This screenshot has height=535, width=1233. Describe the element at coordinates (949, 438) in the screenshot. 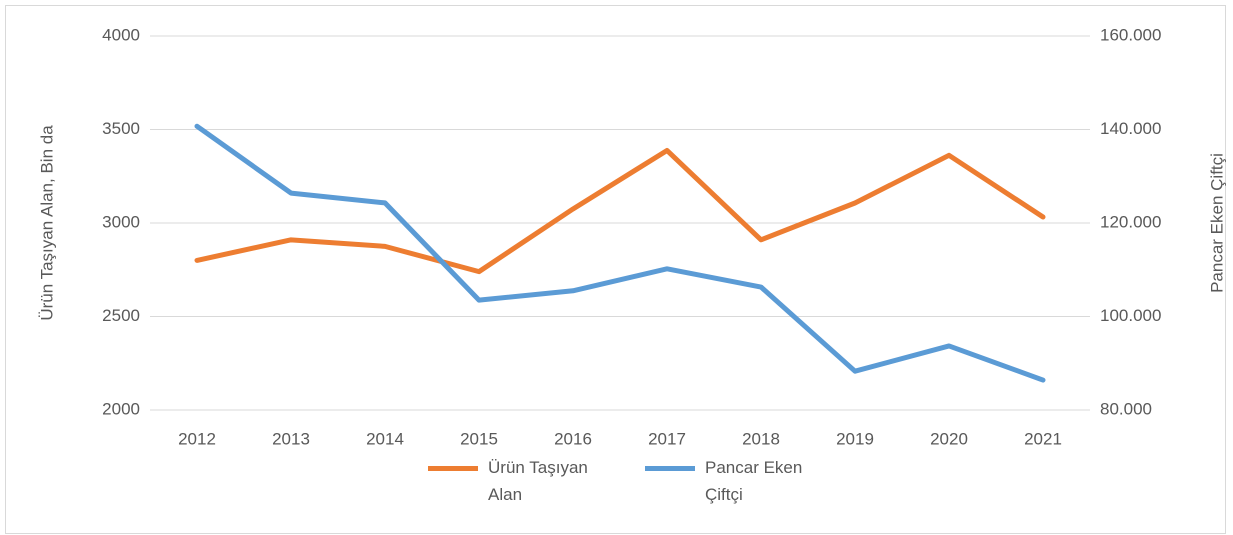

I see `x-tick-label: 2020` at that location.